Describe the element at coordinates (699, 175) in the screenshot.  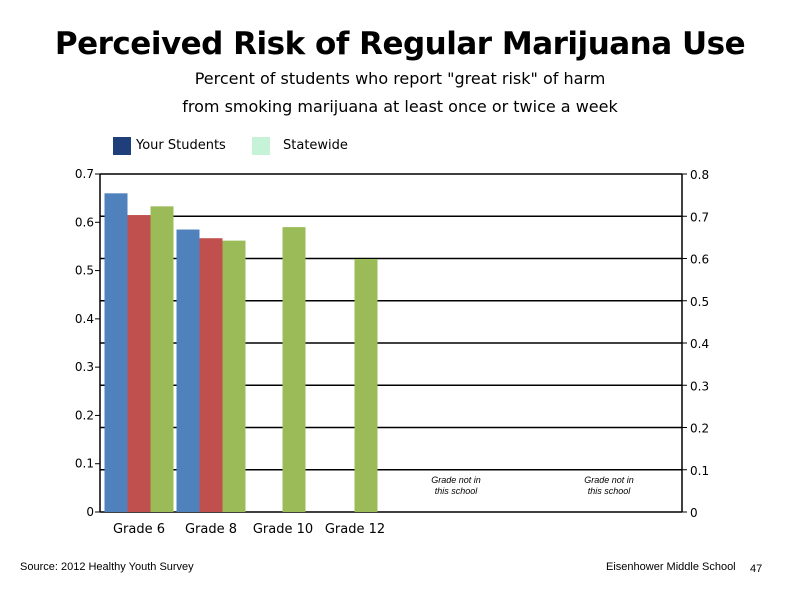
I see `y-right-tick-label: 0.8` at that location.